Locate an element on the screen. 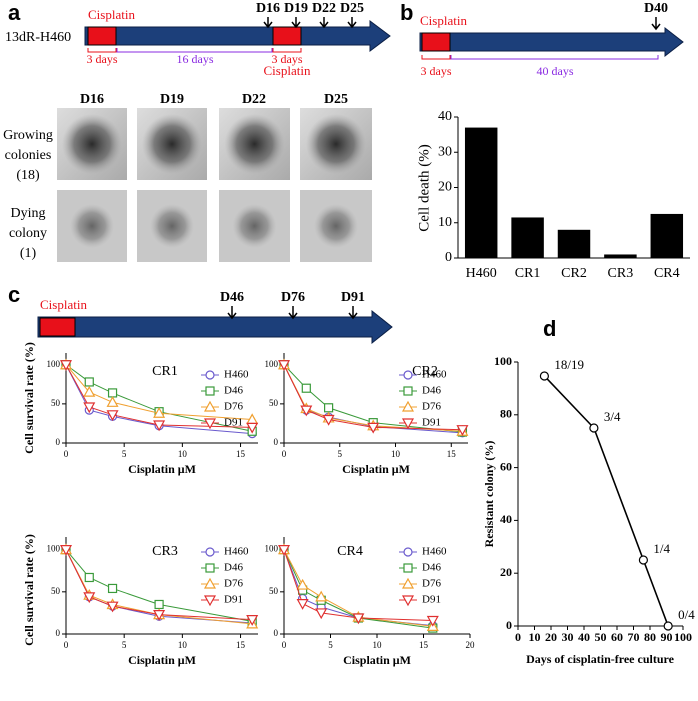 The image size is (698, 701). x-tick-label: 40 is located at coordinates (584, 637).